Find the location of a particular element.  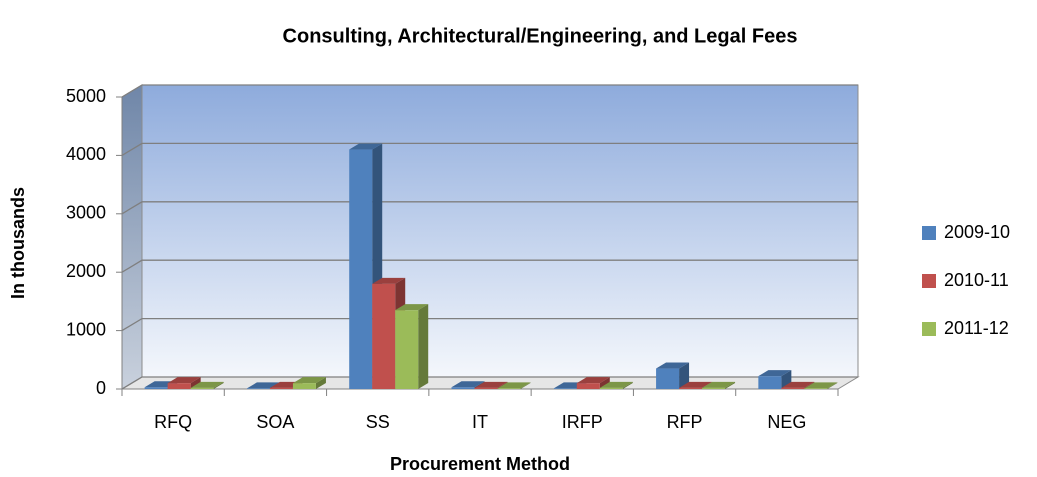

x-tick-label: SOA is located at coordinates (275, 422).